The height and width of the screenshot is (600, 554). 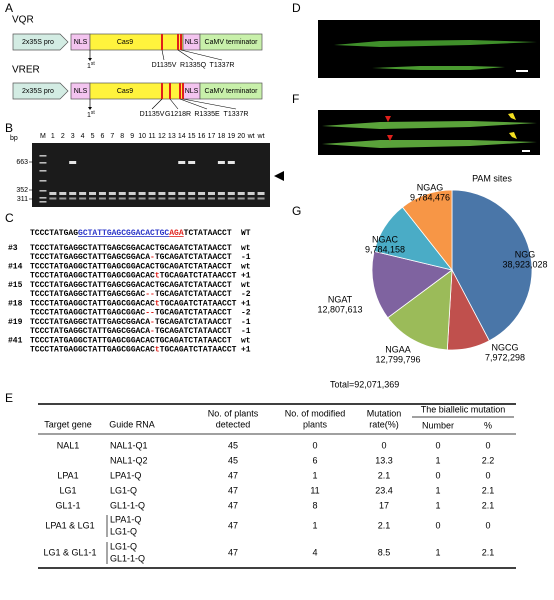 What do you see at coordinates (23, 20) in the screenshot?
I see `construct-name: VQR` at bounding box center [23, 20].